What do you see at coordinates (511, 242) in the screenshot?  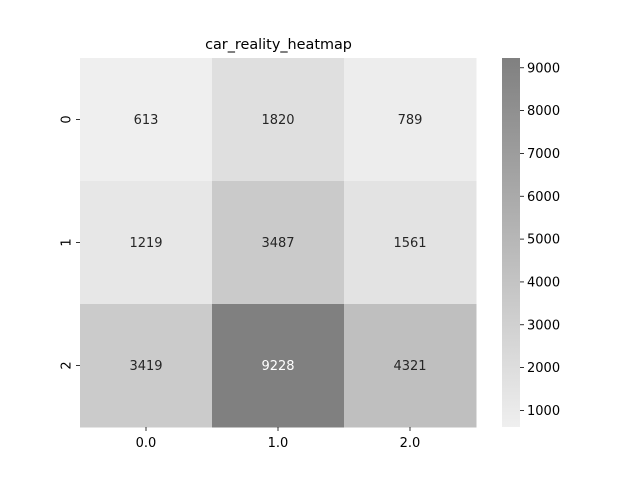 I see `colorbar-gradient` at bounding box center [511, 242].